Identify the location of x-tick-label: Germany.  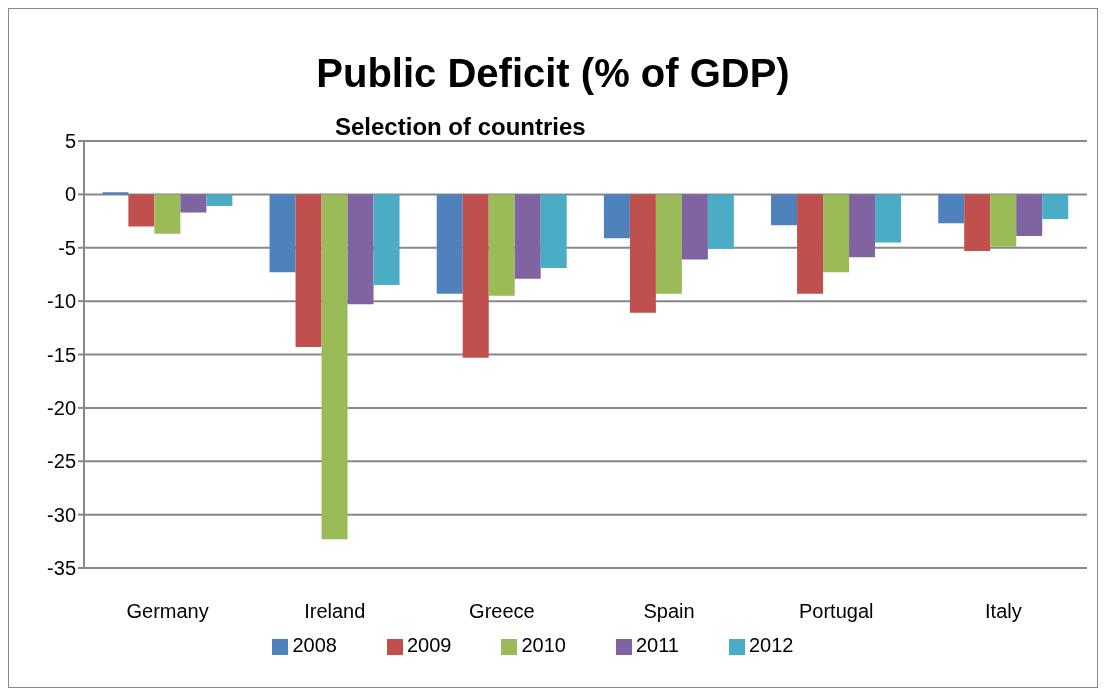
(167, 611).